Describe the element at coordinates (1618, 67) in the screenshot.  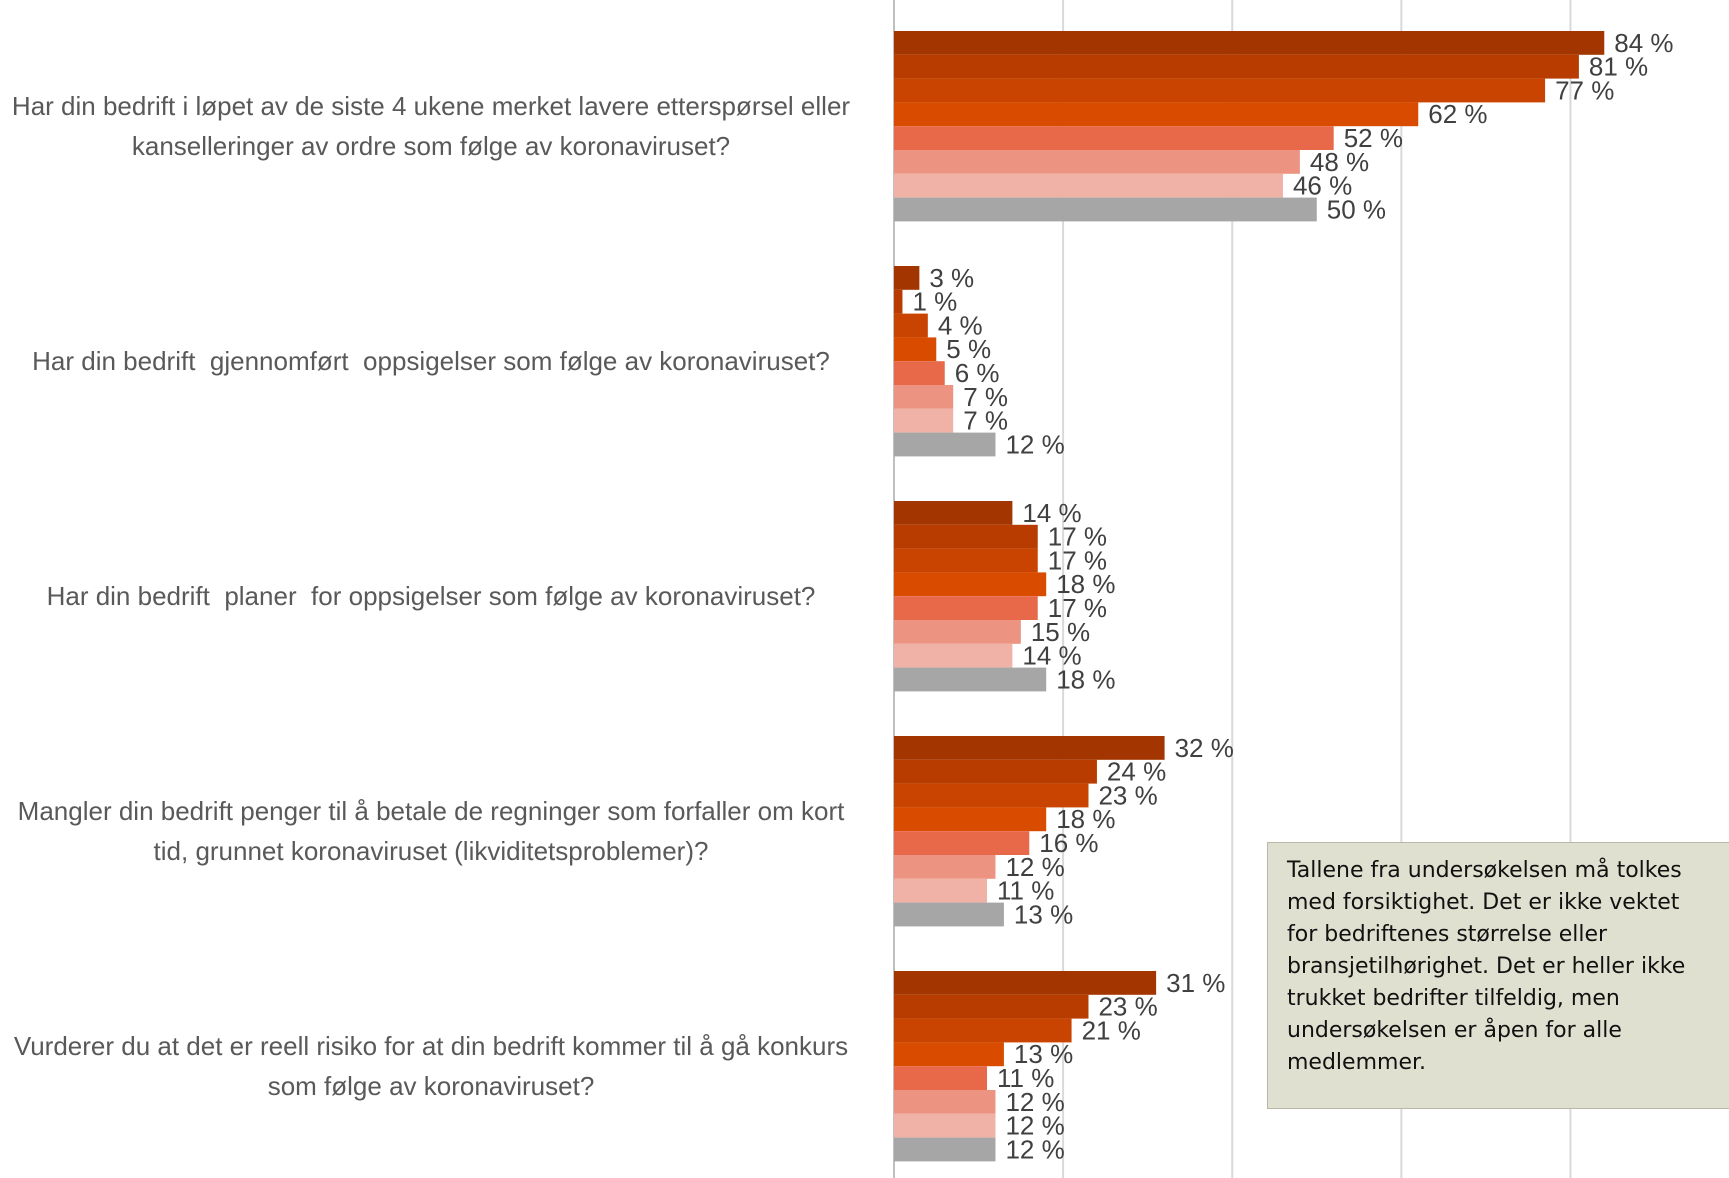
I see `data-label: 81 %` at that location.